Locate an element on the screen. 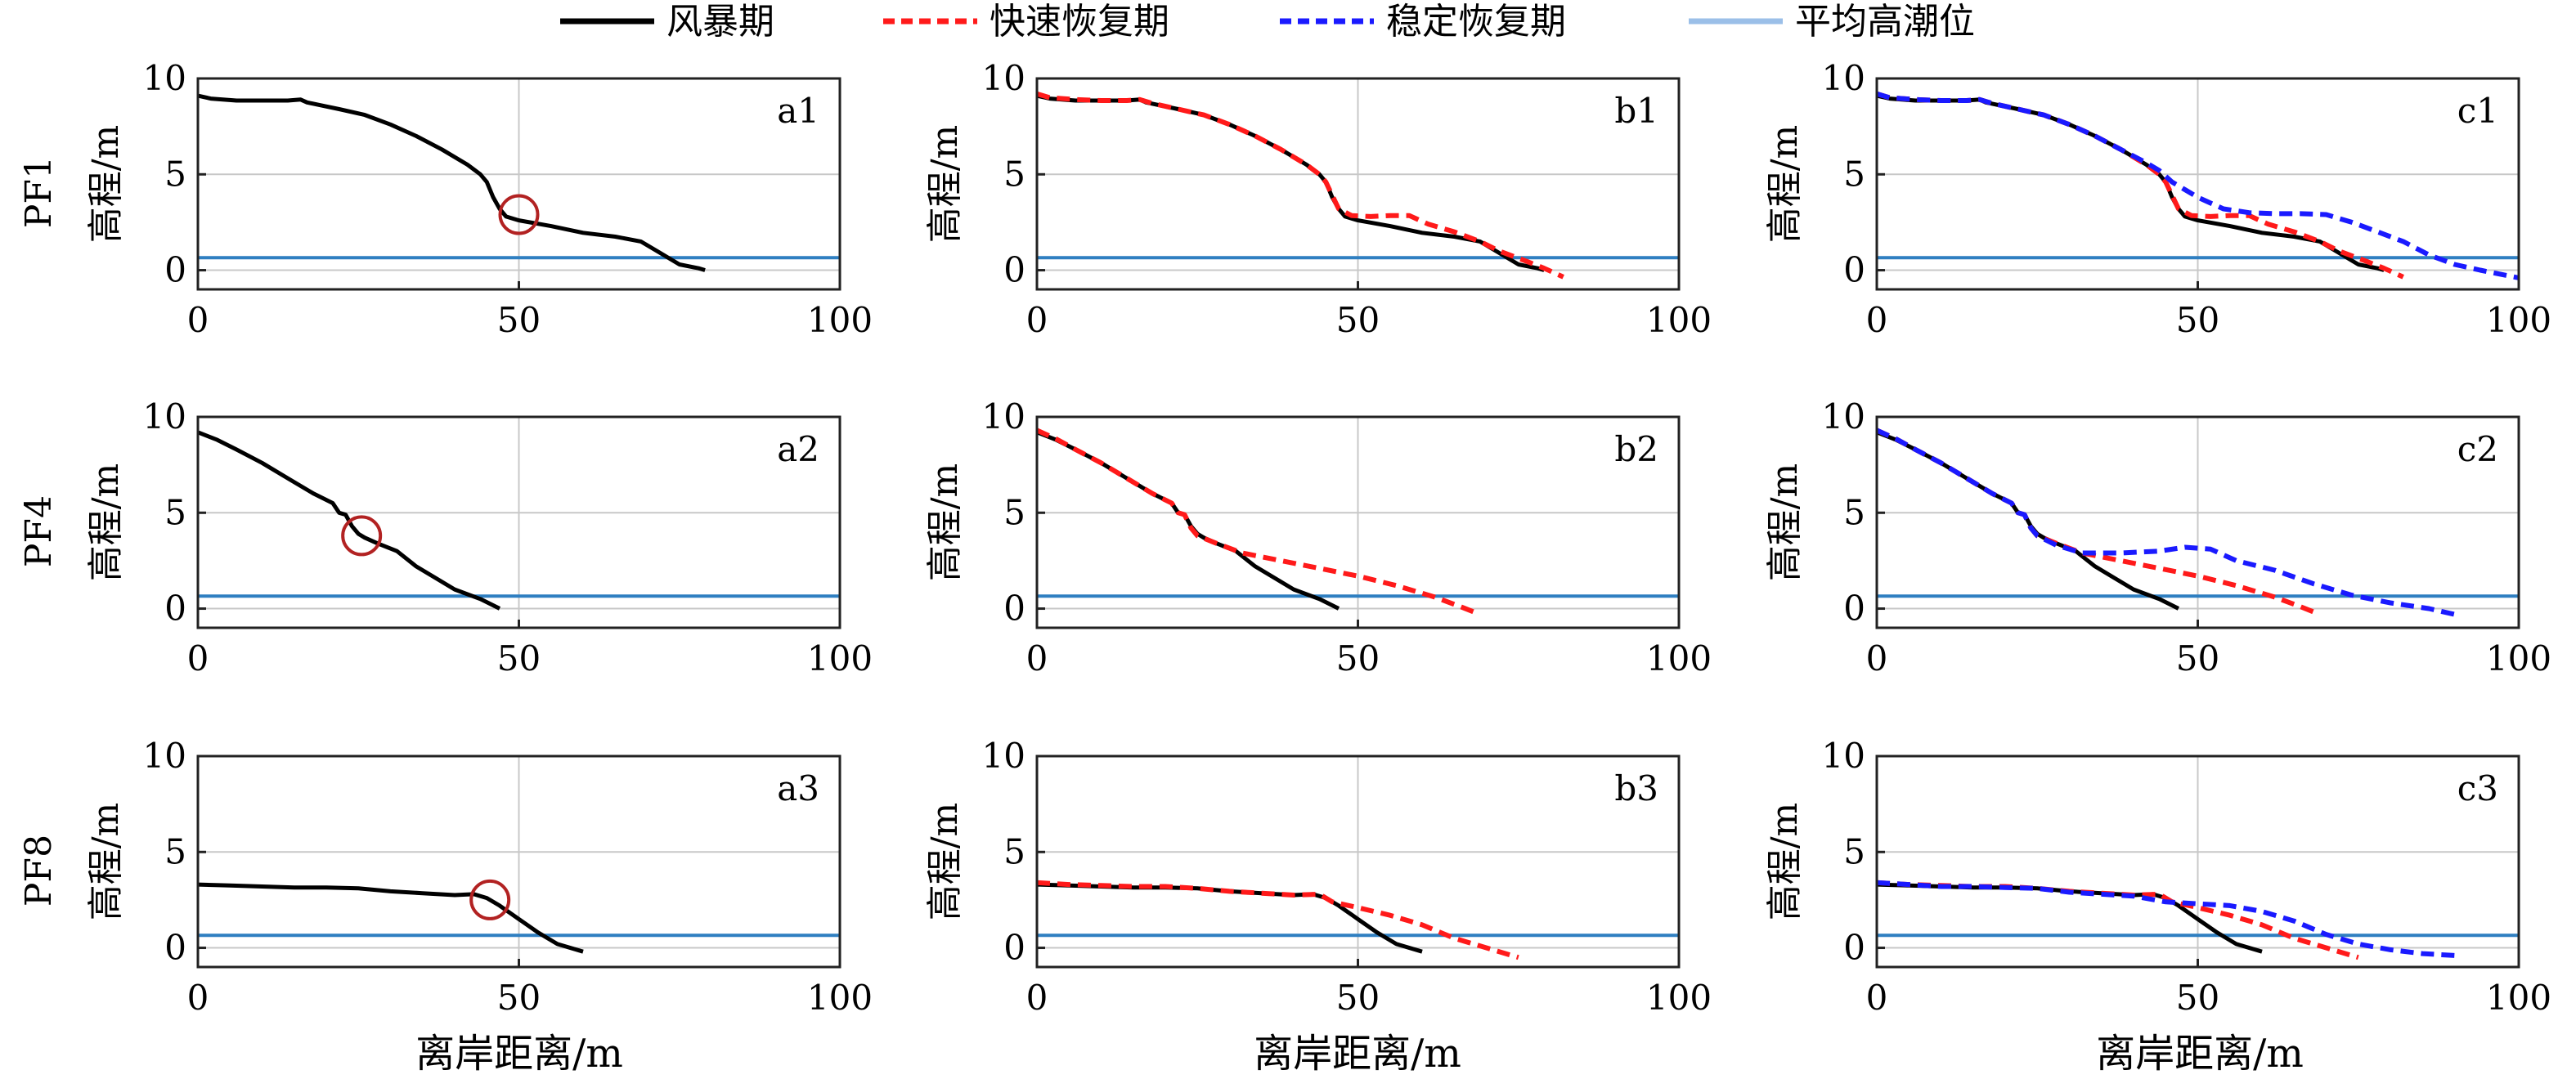 This screenshot has height=1079, width=2576. panel-label: b2 is located at coordinates (1636, 449).